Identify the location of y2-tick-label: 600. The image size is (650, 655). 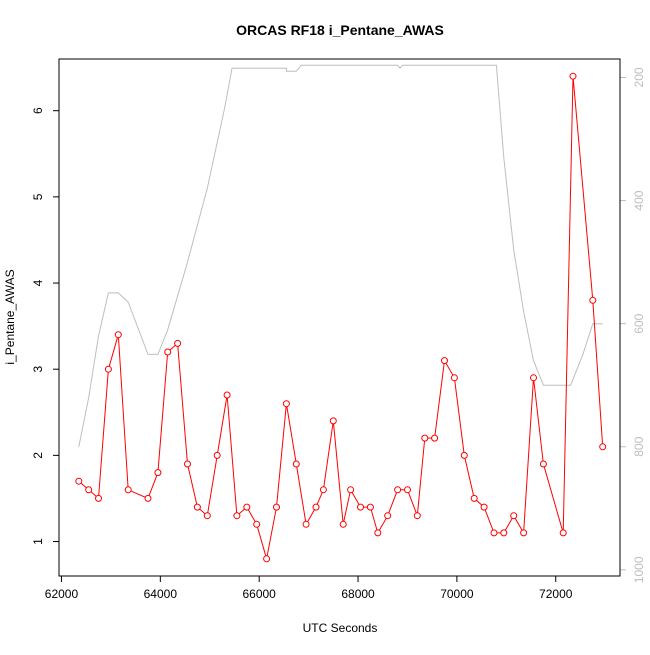
(639, 323).